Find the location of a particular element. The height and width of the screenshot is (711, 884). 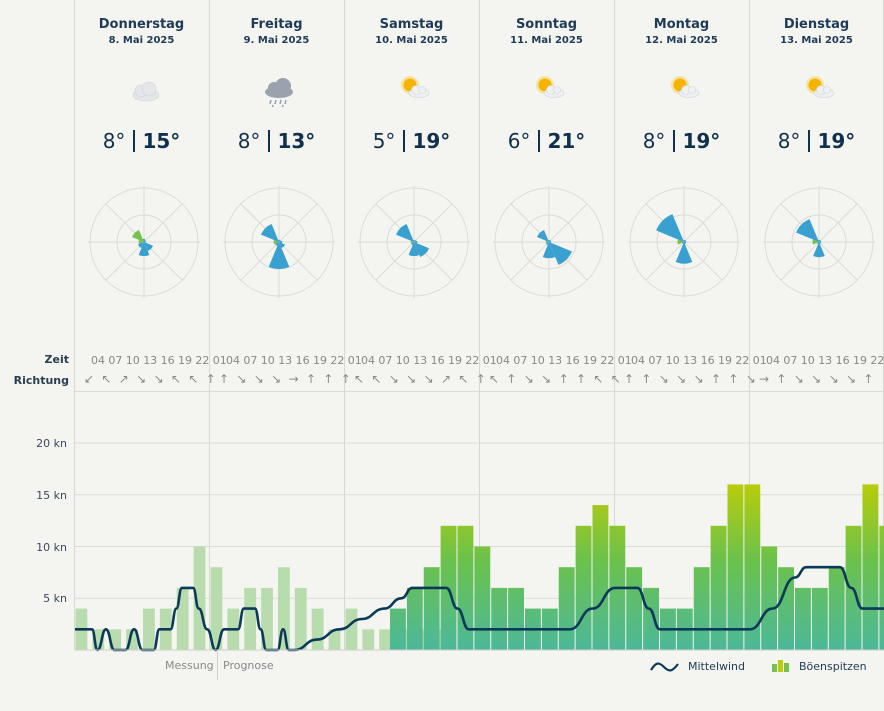

direction-arrow-icon: ↙ is located at coordinates (89, 379).